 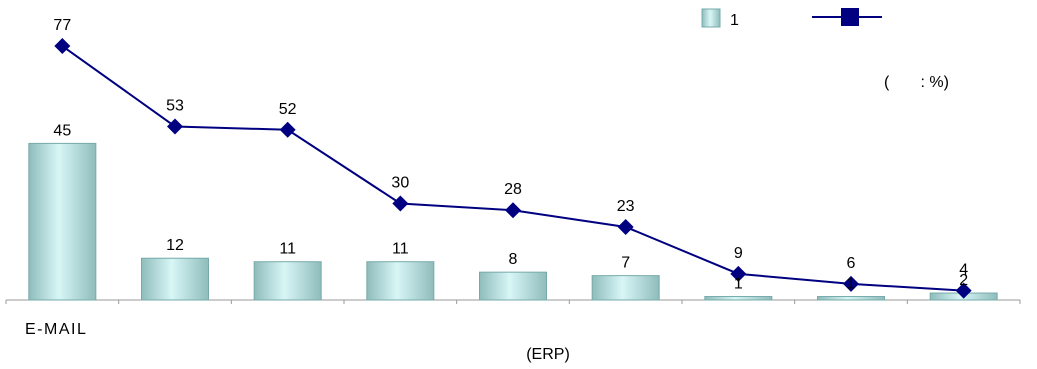 I want to click on line-value-label: 77, so click(x=62, y=25).